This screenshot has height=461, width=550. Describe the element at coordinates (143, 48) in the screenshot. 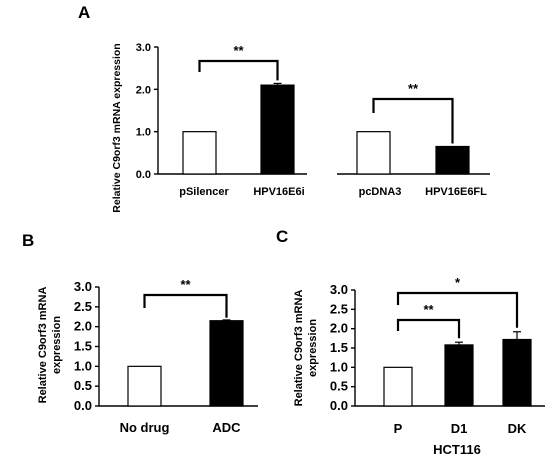

I see `panel-a-y-tick-label: 3.0` at that location.